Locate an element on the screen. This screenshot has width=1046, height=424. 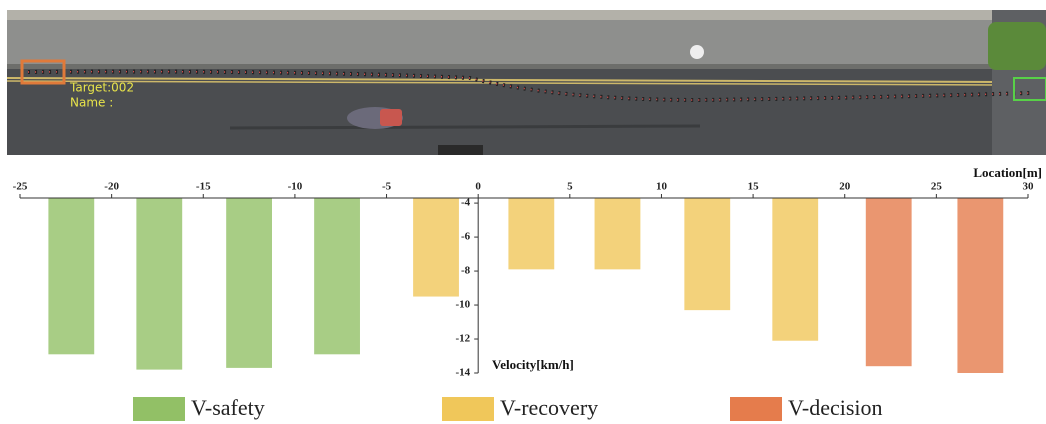
x-tick-label: 0 is located at coordinates (478, 187).